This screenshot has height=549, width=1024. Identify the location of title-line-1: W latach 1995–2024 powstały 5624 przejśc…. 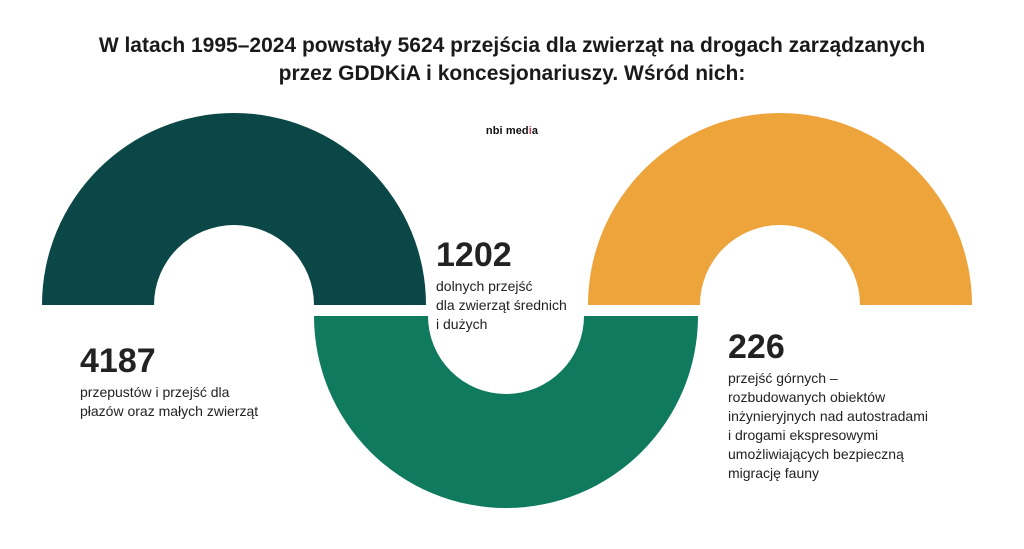
(512, 45).